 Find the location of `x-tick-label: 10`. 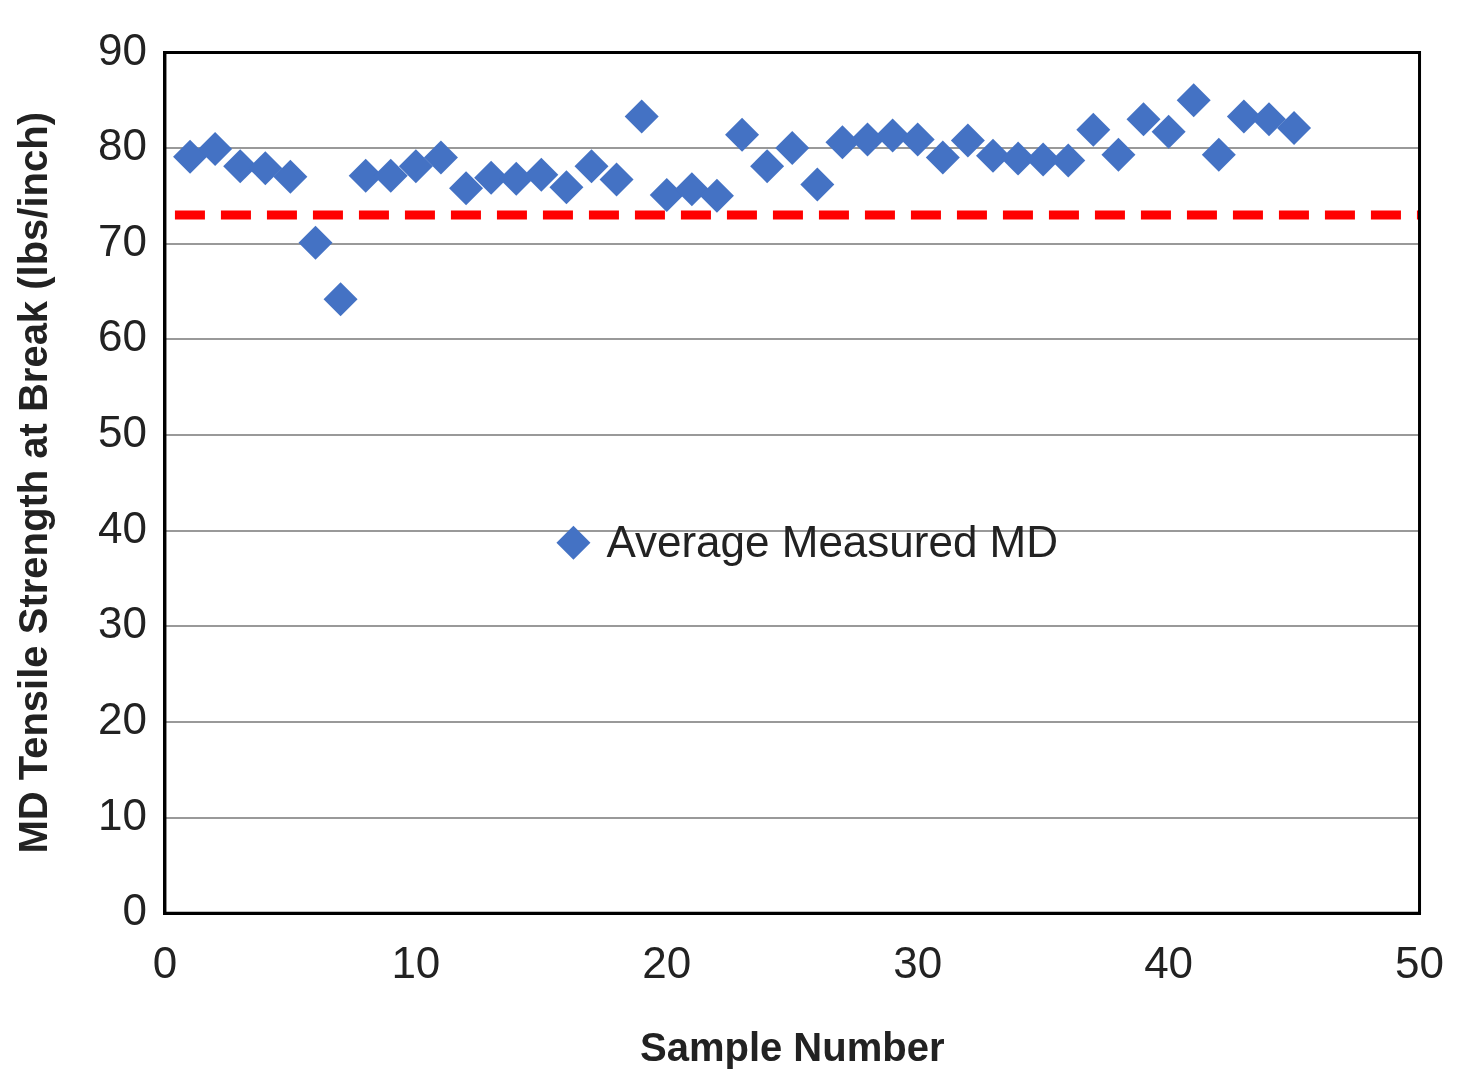

x-tick-label: 10 is located at coordinates (416, 962).